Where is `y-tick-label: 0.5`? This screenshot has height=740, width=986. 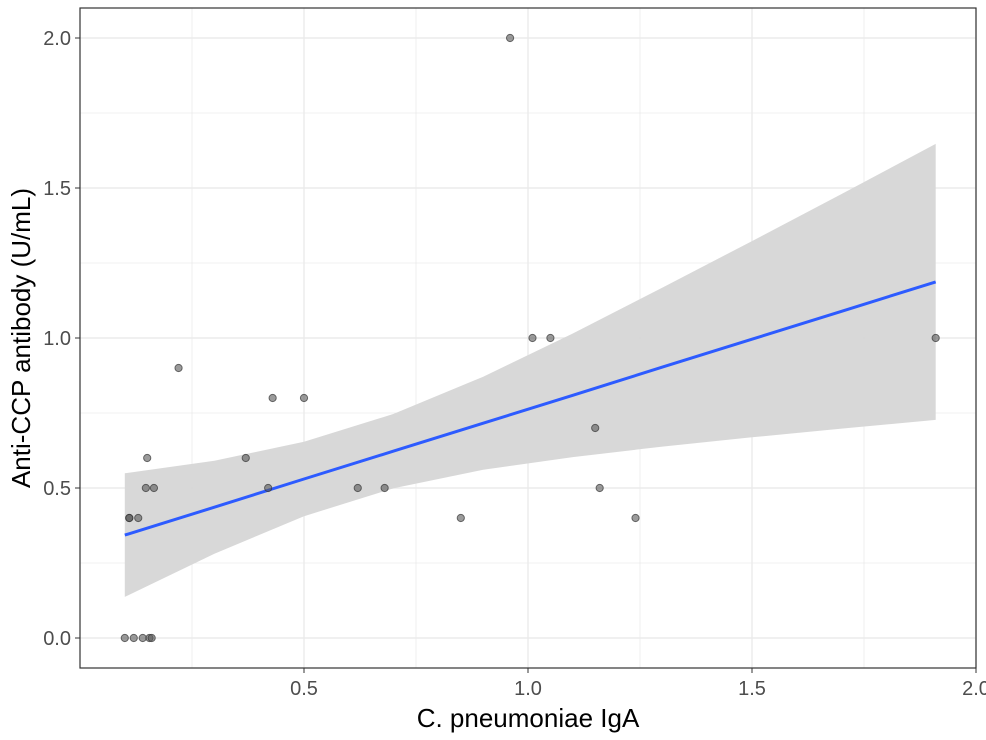
y-tick-label: 0.5 is located at coordinates (57, 489).